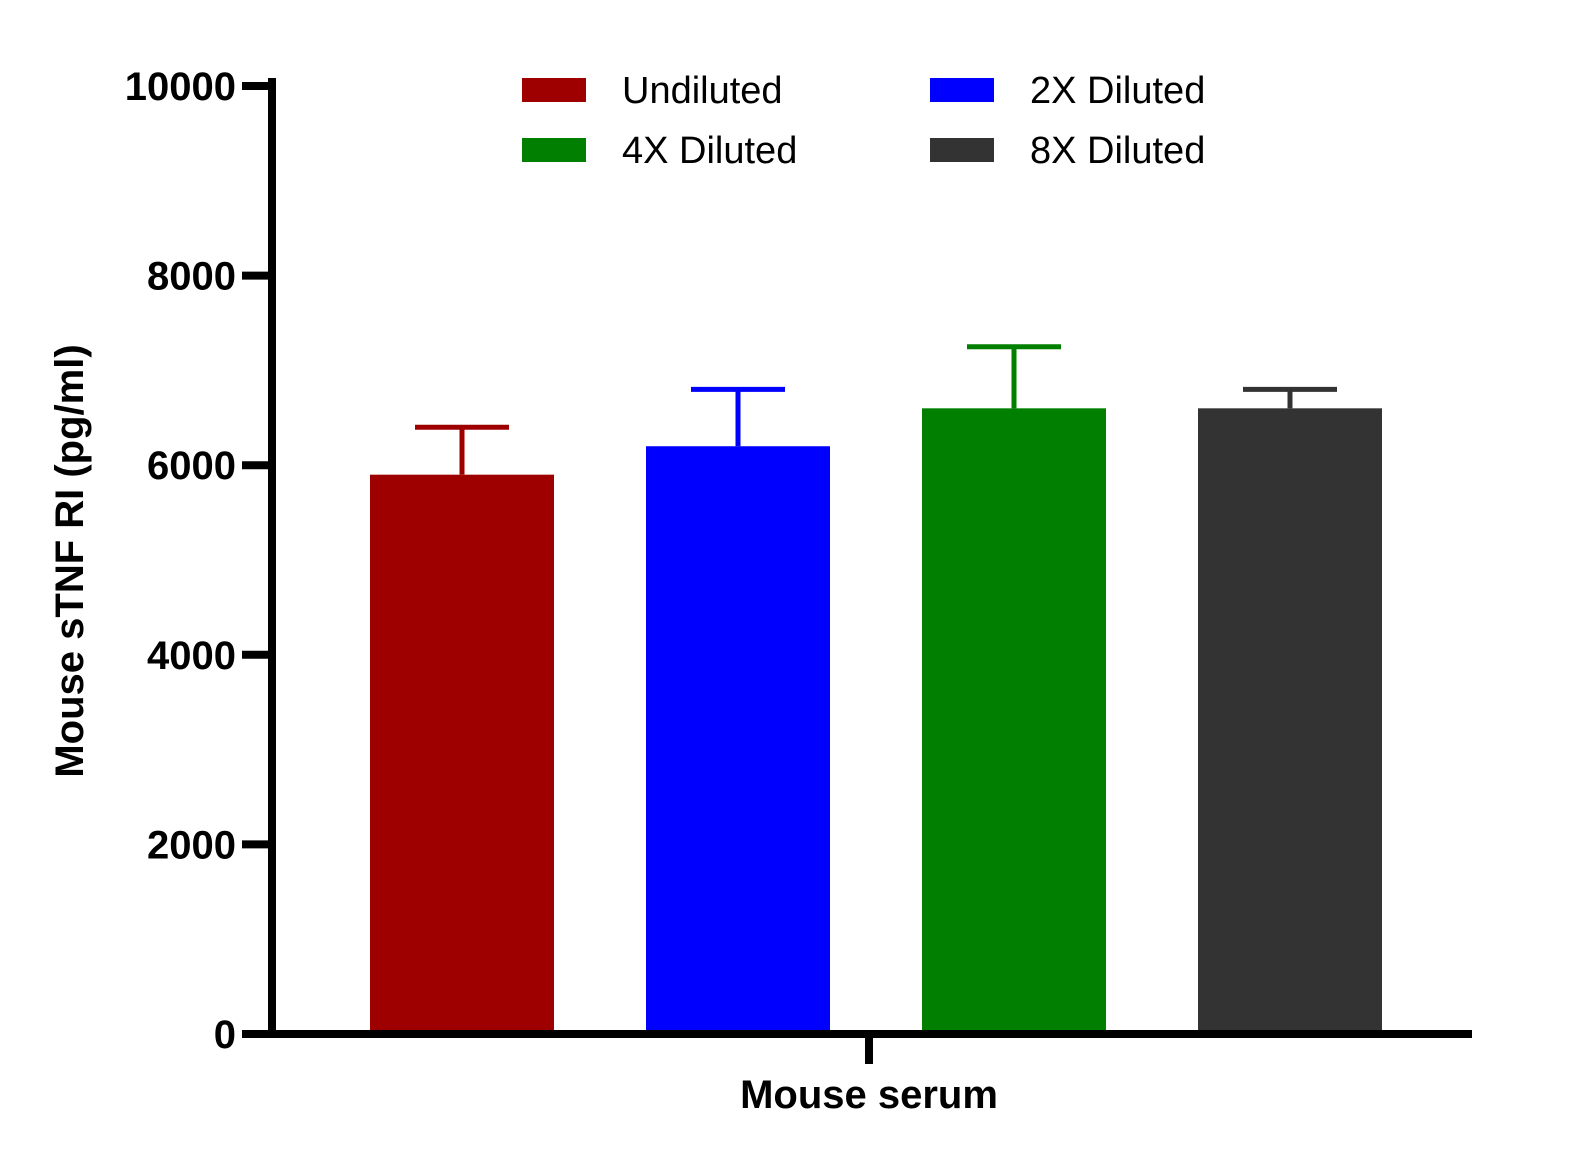 This screenshot has width=1593, height=1150. I want to click on y-axis-title: Mouse sTNF RI (pg/ml), so click(70, 560).